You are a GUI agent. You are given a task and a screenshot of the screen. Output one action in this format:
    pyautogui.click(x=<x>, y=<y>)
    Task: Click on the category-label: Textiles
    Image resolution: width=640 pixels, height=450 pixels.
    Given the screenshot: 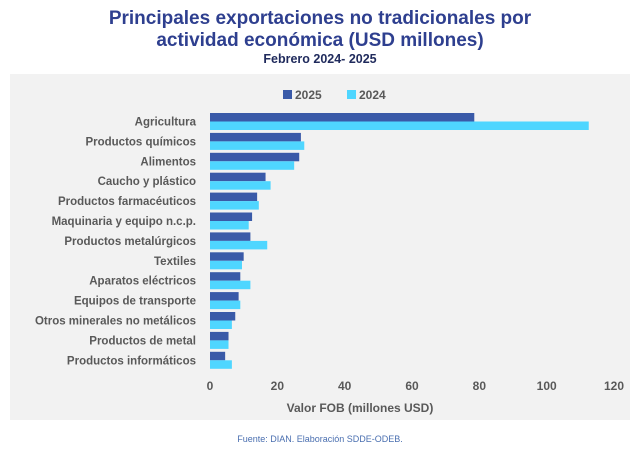 What is the action you would take?
    pyautogui.click(x=175, y=262)
    